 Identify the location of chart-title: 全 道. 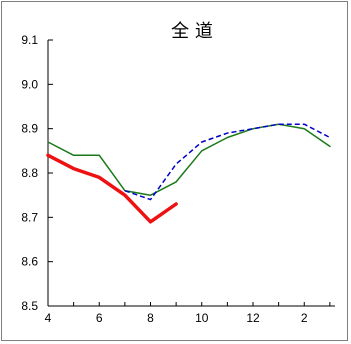
(192, 31).